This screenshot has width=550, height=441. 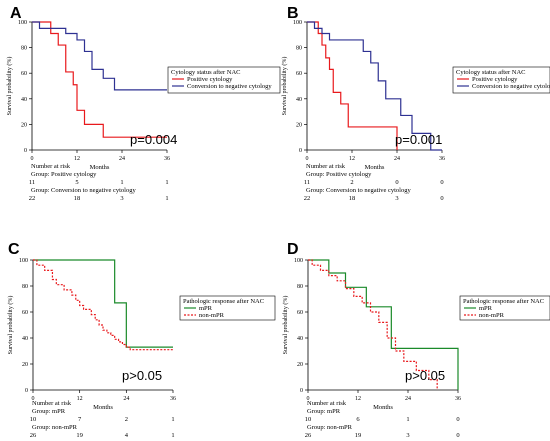 I want to click on x-tick-label: 12, so click(x=77, y=159).